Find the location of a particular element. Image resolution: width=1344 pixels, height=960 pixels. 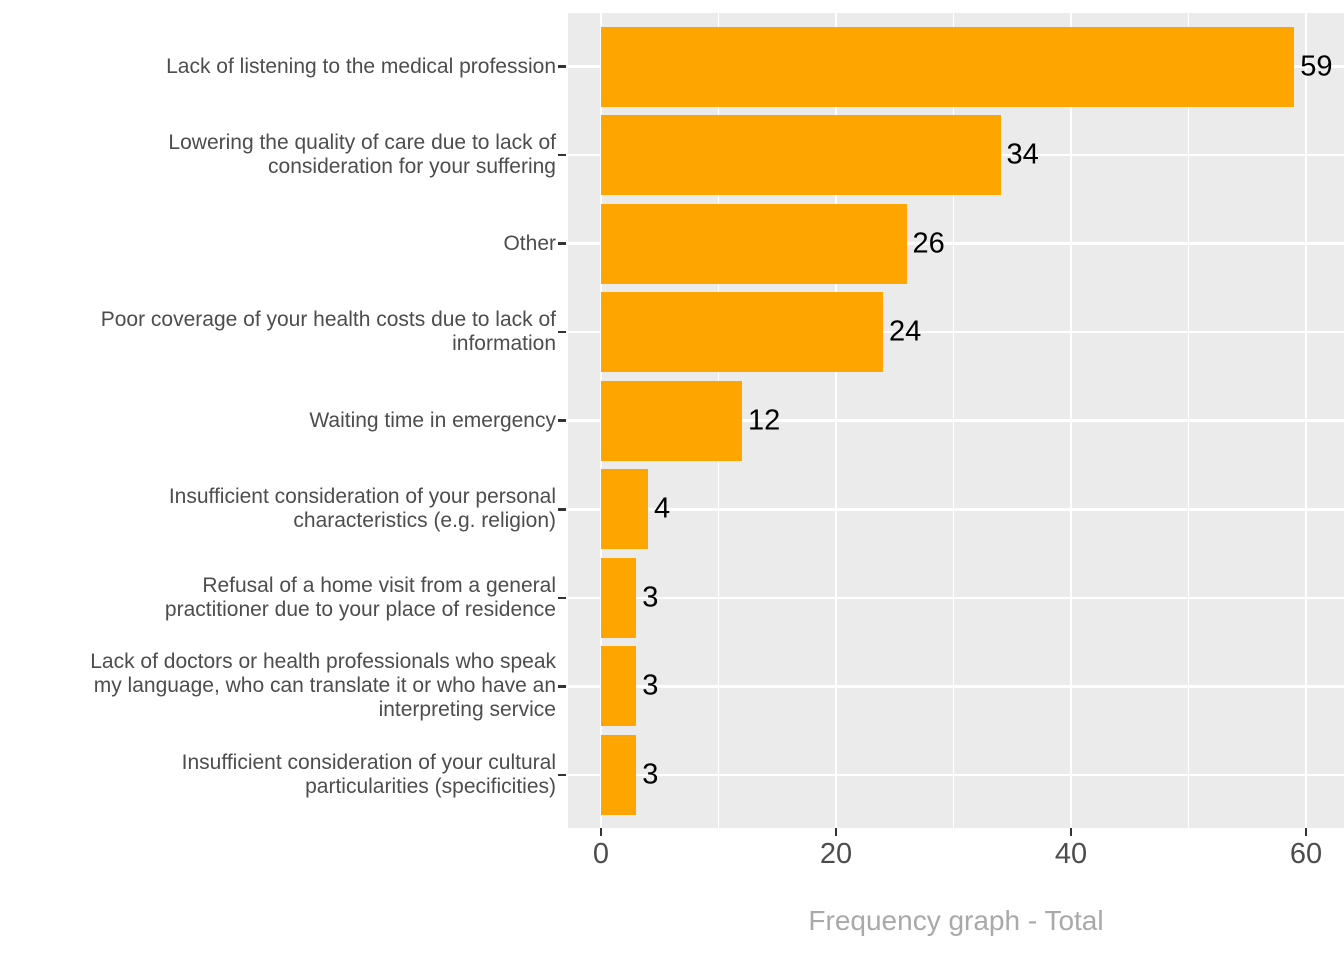

bar-value-label: 24 is located at coordinates (905, 331).